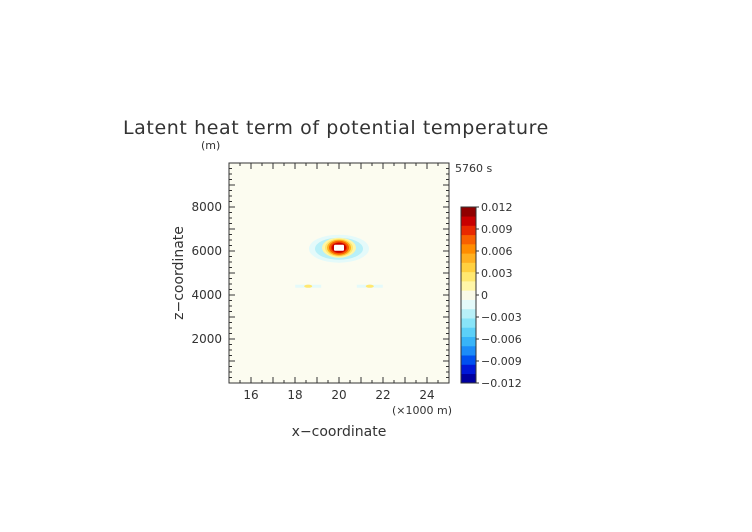 This screenshot has height=532, width=752. What do you see at coordinates (206, 251) in the screenshot?
I see `y-tick-label: 6000` at bounding box center [206, 251].